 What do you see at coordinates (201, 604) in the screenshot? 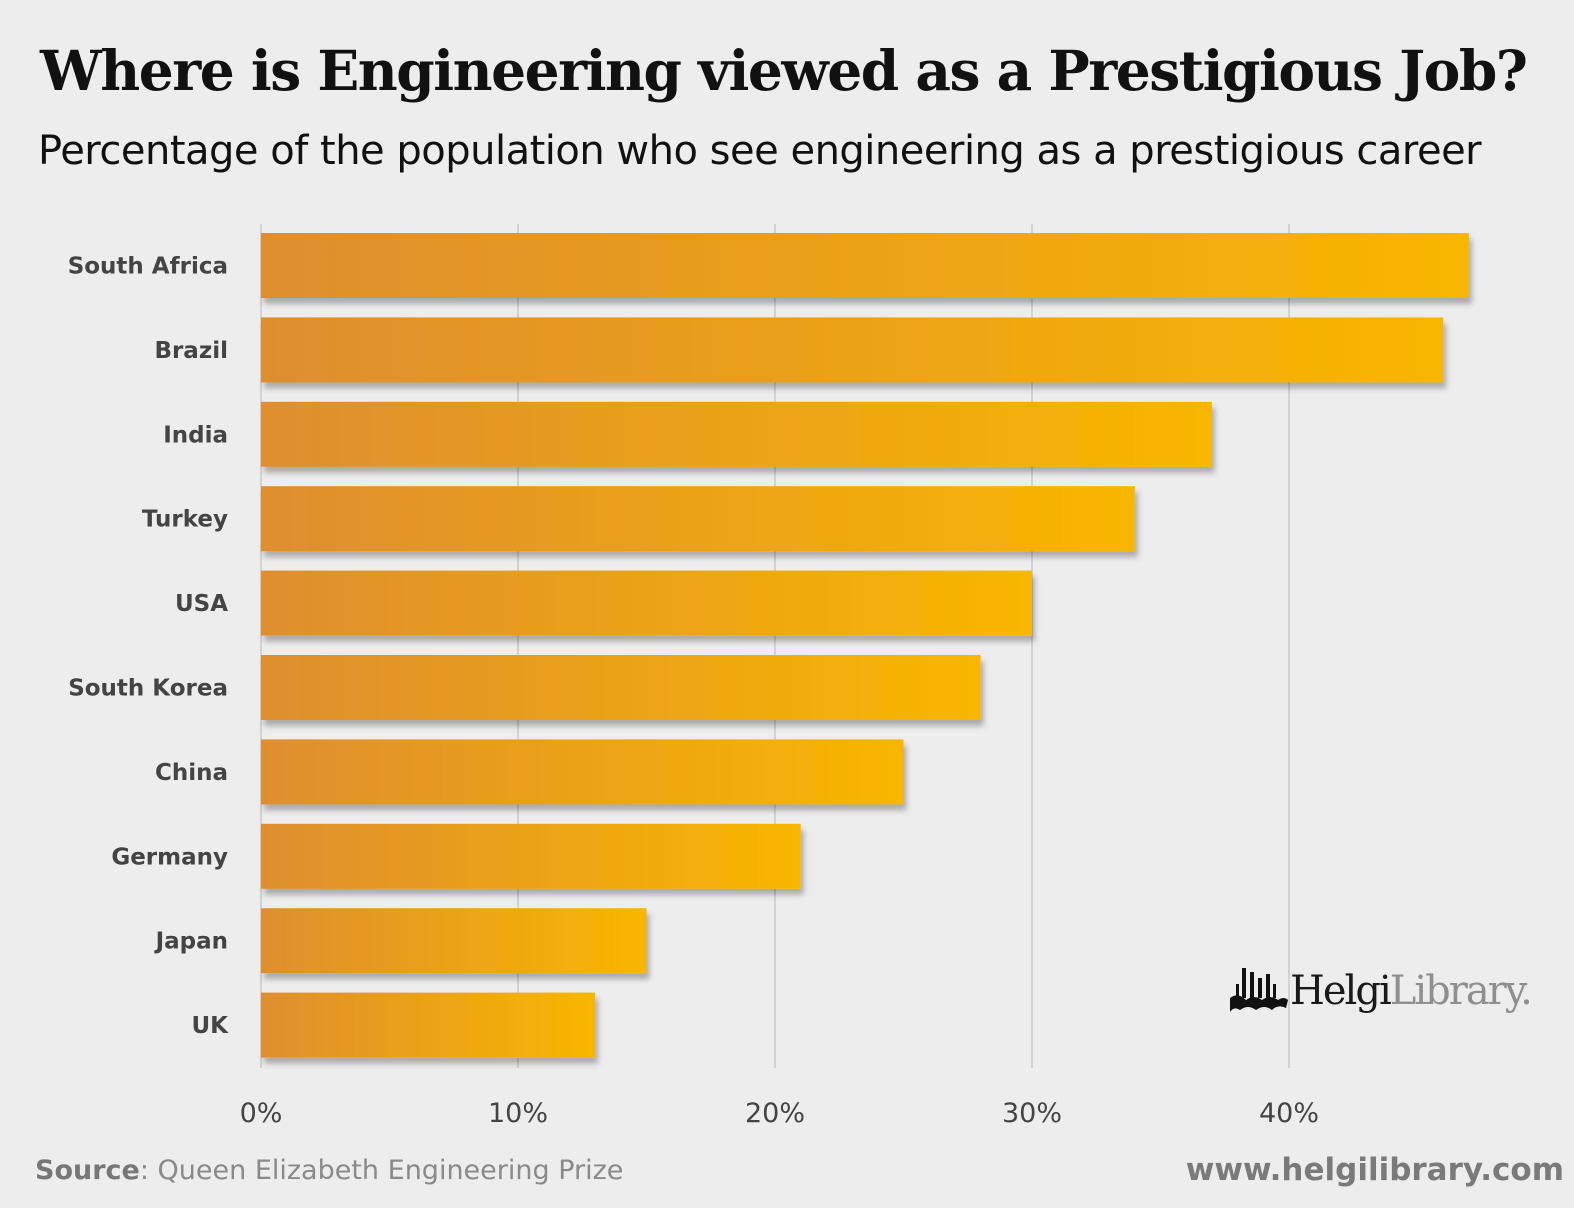
I see `category-label: USA` at bounding box center [201, 604].